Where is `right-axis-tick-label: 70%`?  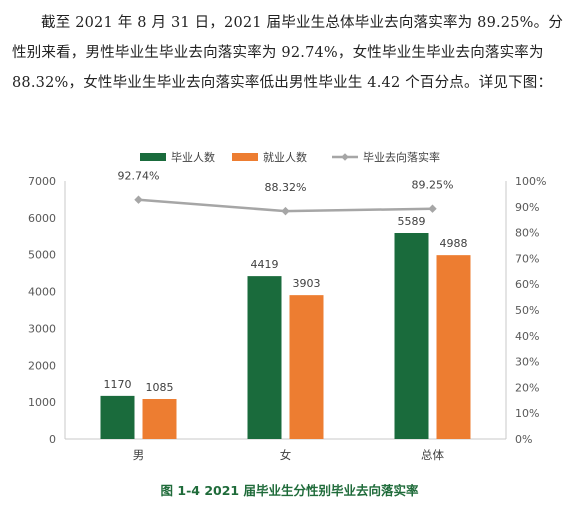
right-axis-tick-label: 70% is located at coordinates (527, 258).